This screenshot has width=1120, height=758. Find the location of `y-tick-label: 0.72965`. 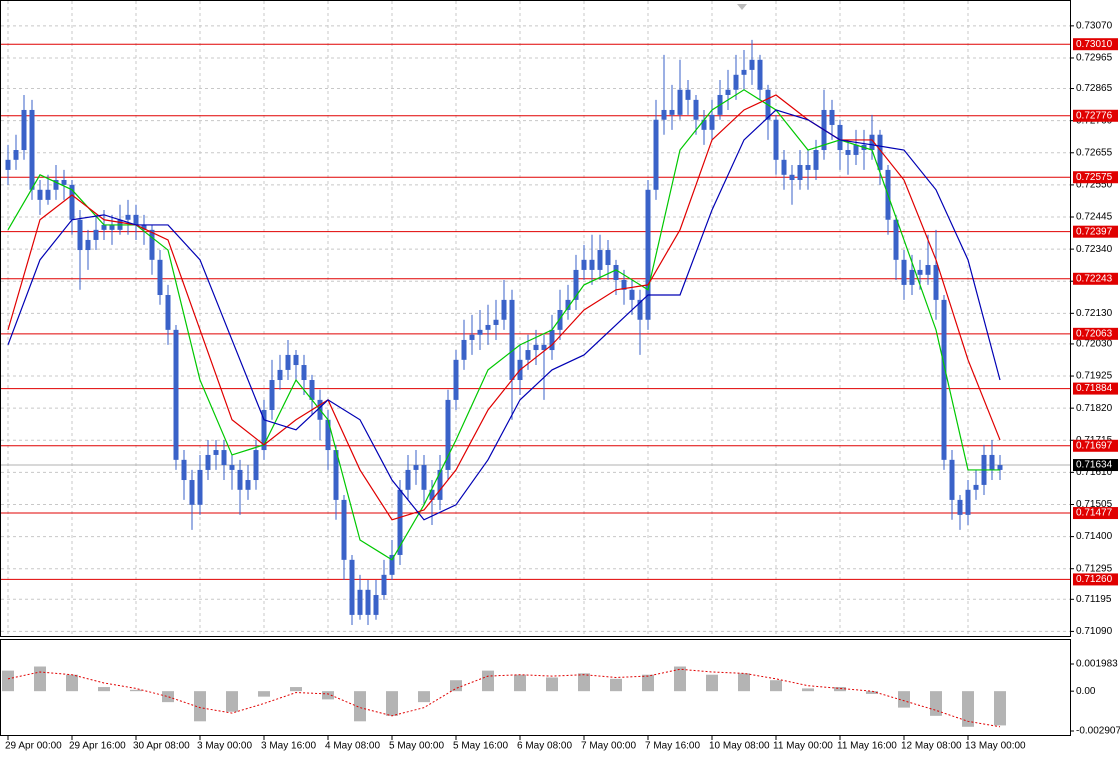

y-tick-label: 0.72965 is located at coordinates (1094, 58).